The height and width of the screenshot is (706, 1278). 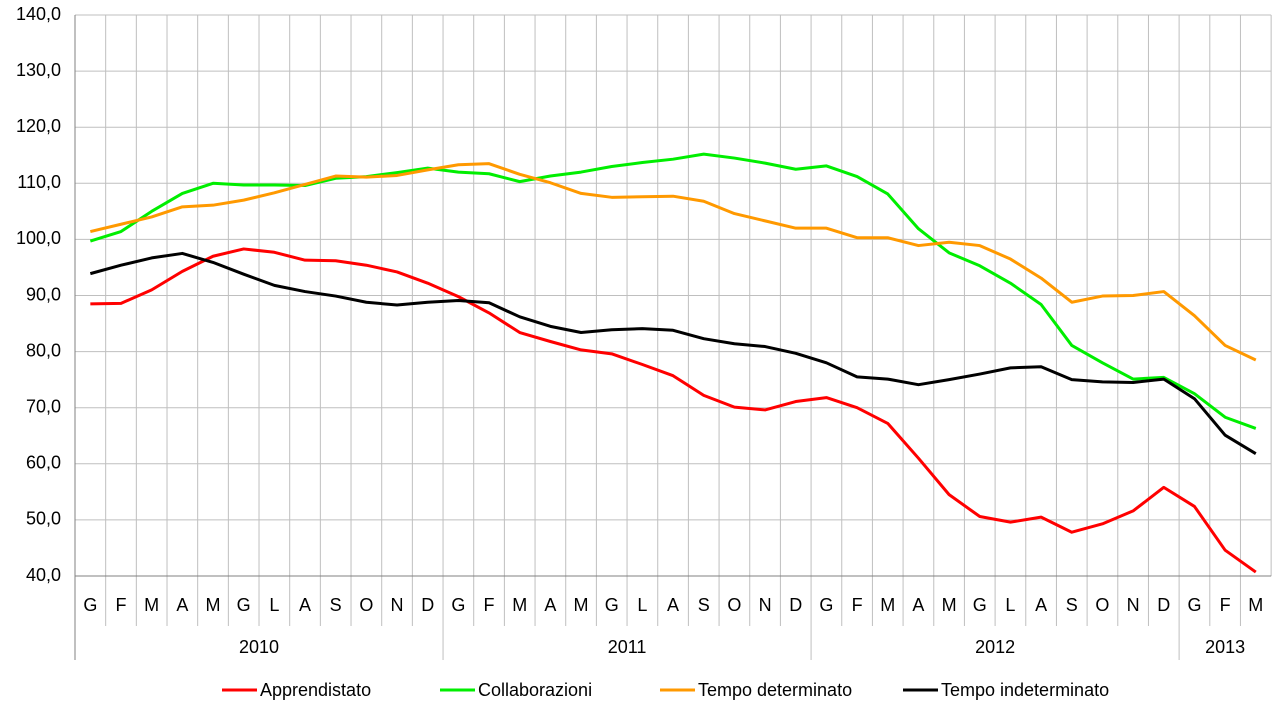 What do you see at coordinates (1025, 690) in the screenshot?
I see `legend-label: Tempo indeterminato` at bounding box center [1025, 690].